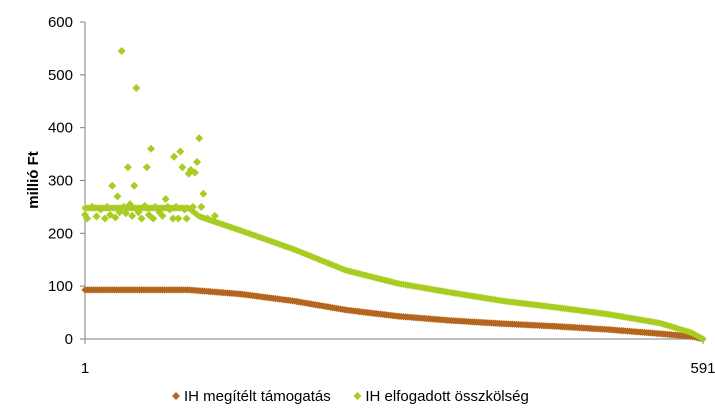  What do you see at coordinates (60, 181) in the screenshot?
I see `y-tick-label: 300` at bounding box center [60, 181].